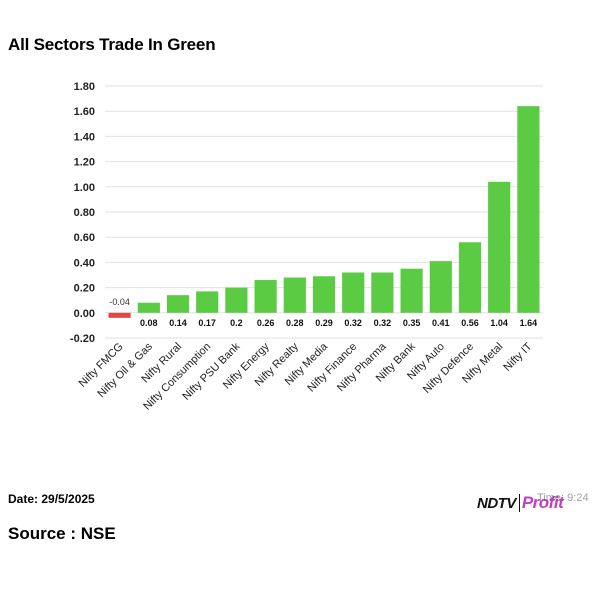 The width and height of the screenshot is (600, 600). Describe the element at coordinates (499, 323) in the screenshot. I see `bar-value-label: 1.04` at that location.